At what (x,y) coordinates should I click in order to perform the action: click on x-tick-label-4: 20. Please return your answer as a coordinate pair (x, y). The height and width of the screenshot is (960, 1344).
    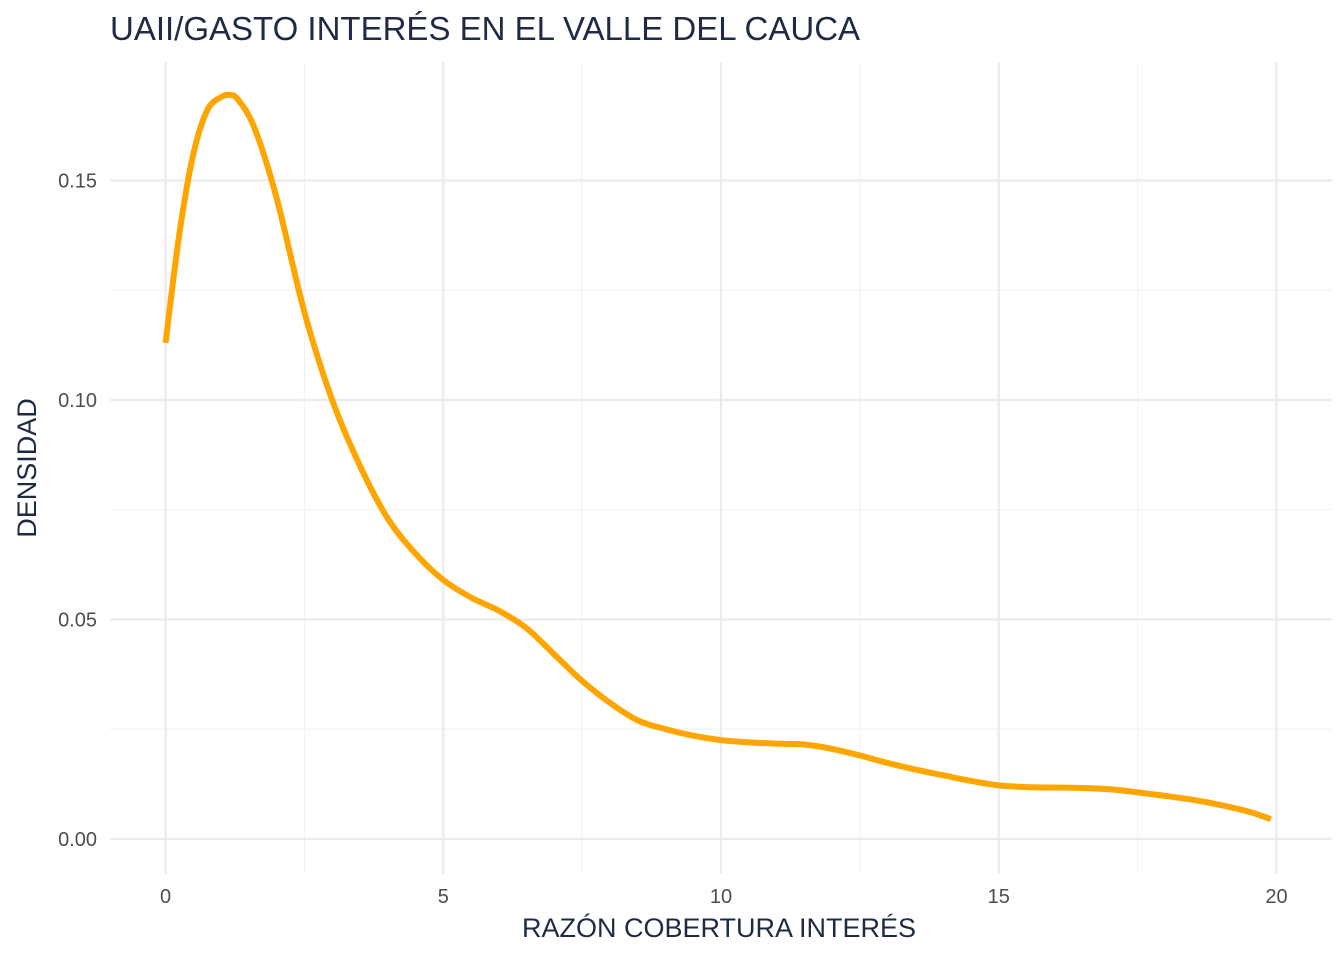
    Looking at the image, I should click on (1276, 897).